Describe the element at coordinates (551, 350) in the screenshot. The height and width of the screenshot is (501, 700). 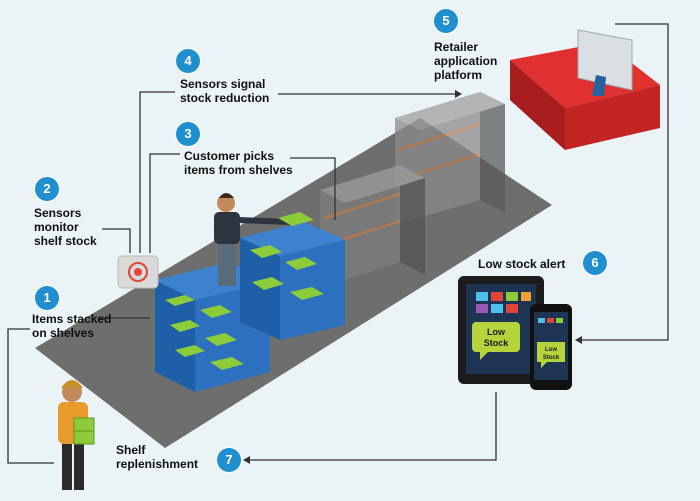
I see `phone-alert-line1: Low` at that location.